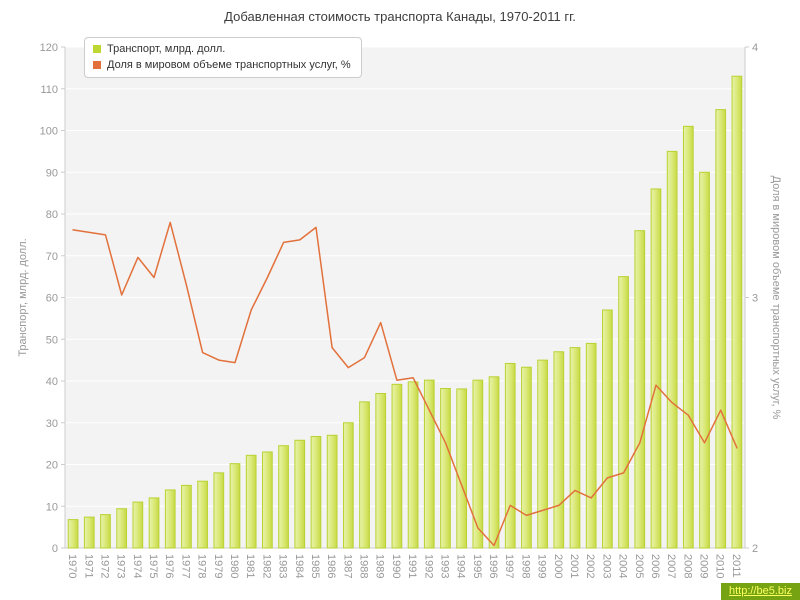  What do you see at coordinates (52, 382) in the screenshot?
I see `left-tick-label: 40` at bounding box center [52, 382].